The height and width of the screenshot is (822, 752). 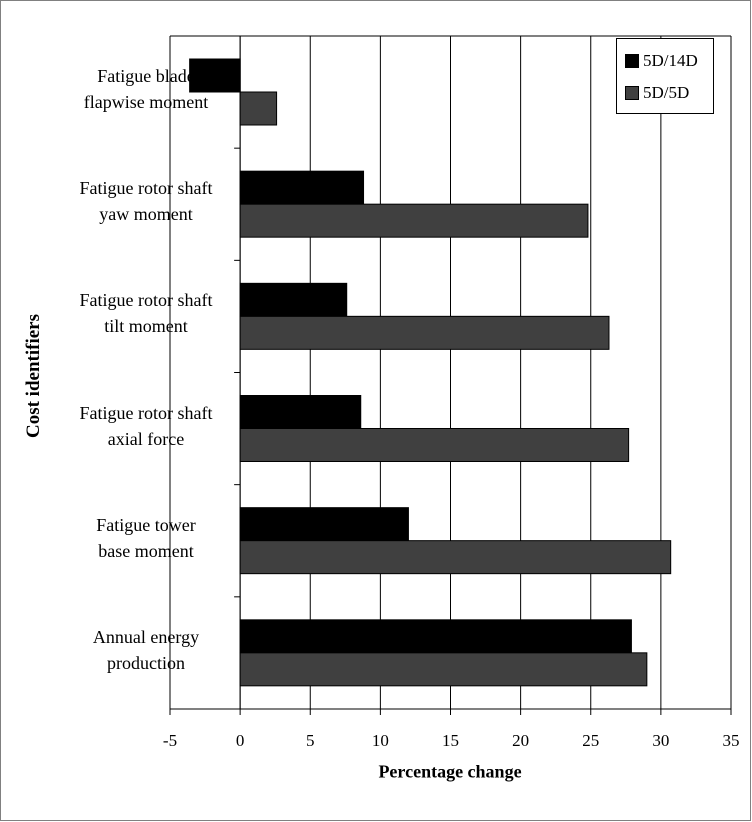 What do you see at coordinates (240, 740) in the screenshot?
I see `x-tick-label-1: 0` at bounding box center [240, 740].